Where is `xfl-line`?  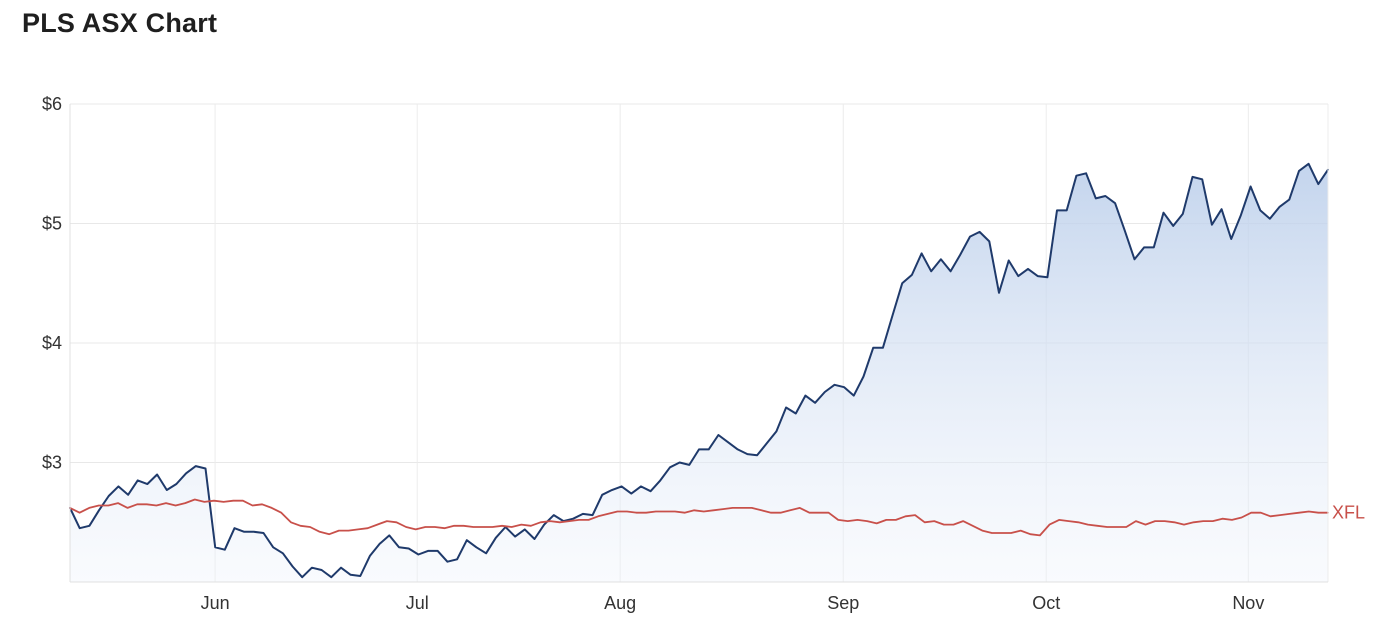
xfl-line is located at coordinates (699, 517).